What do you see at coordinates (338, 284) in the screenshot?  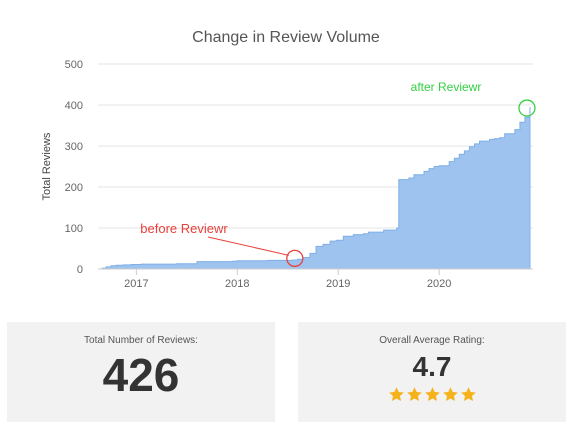 I see `x-tick-label: 2019` at bounding box center [338, 284].